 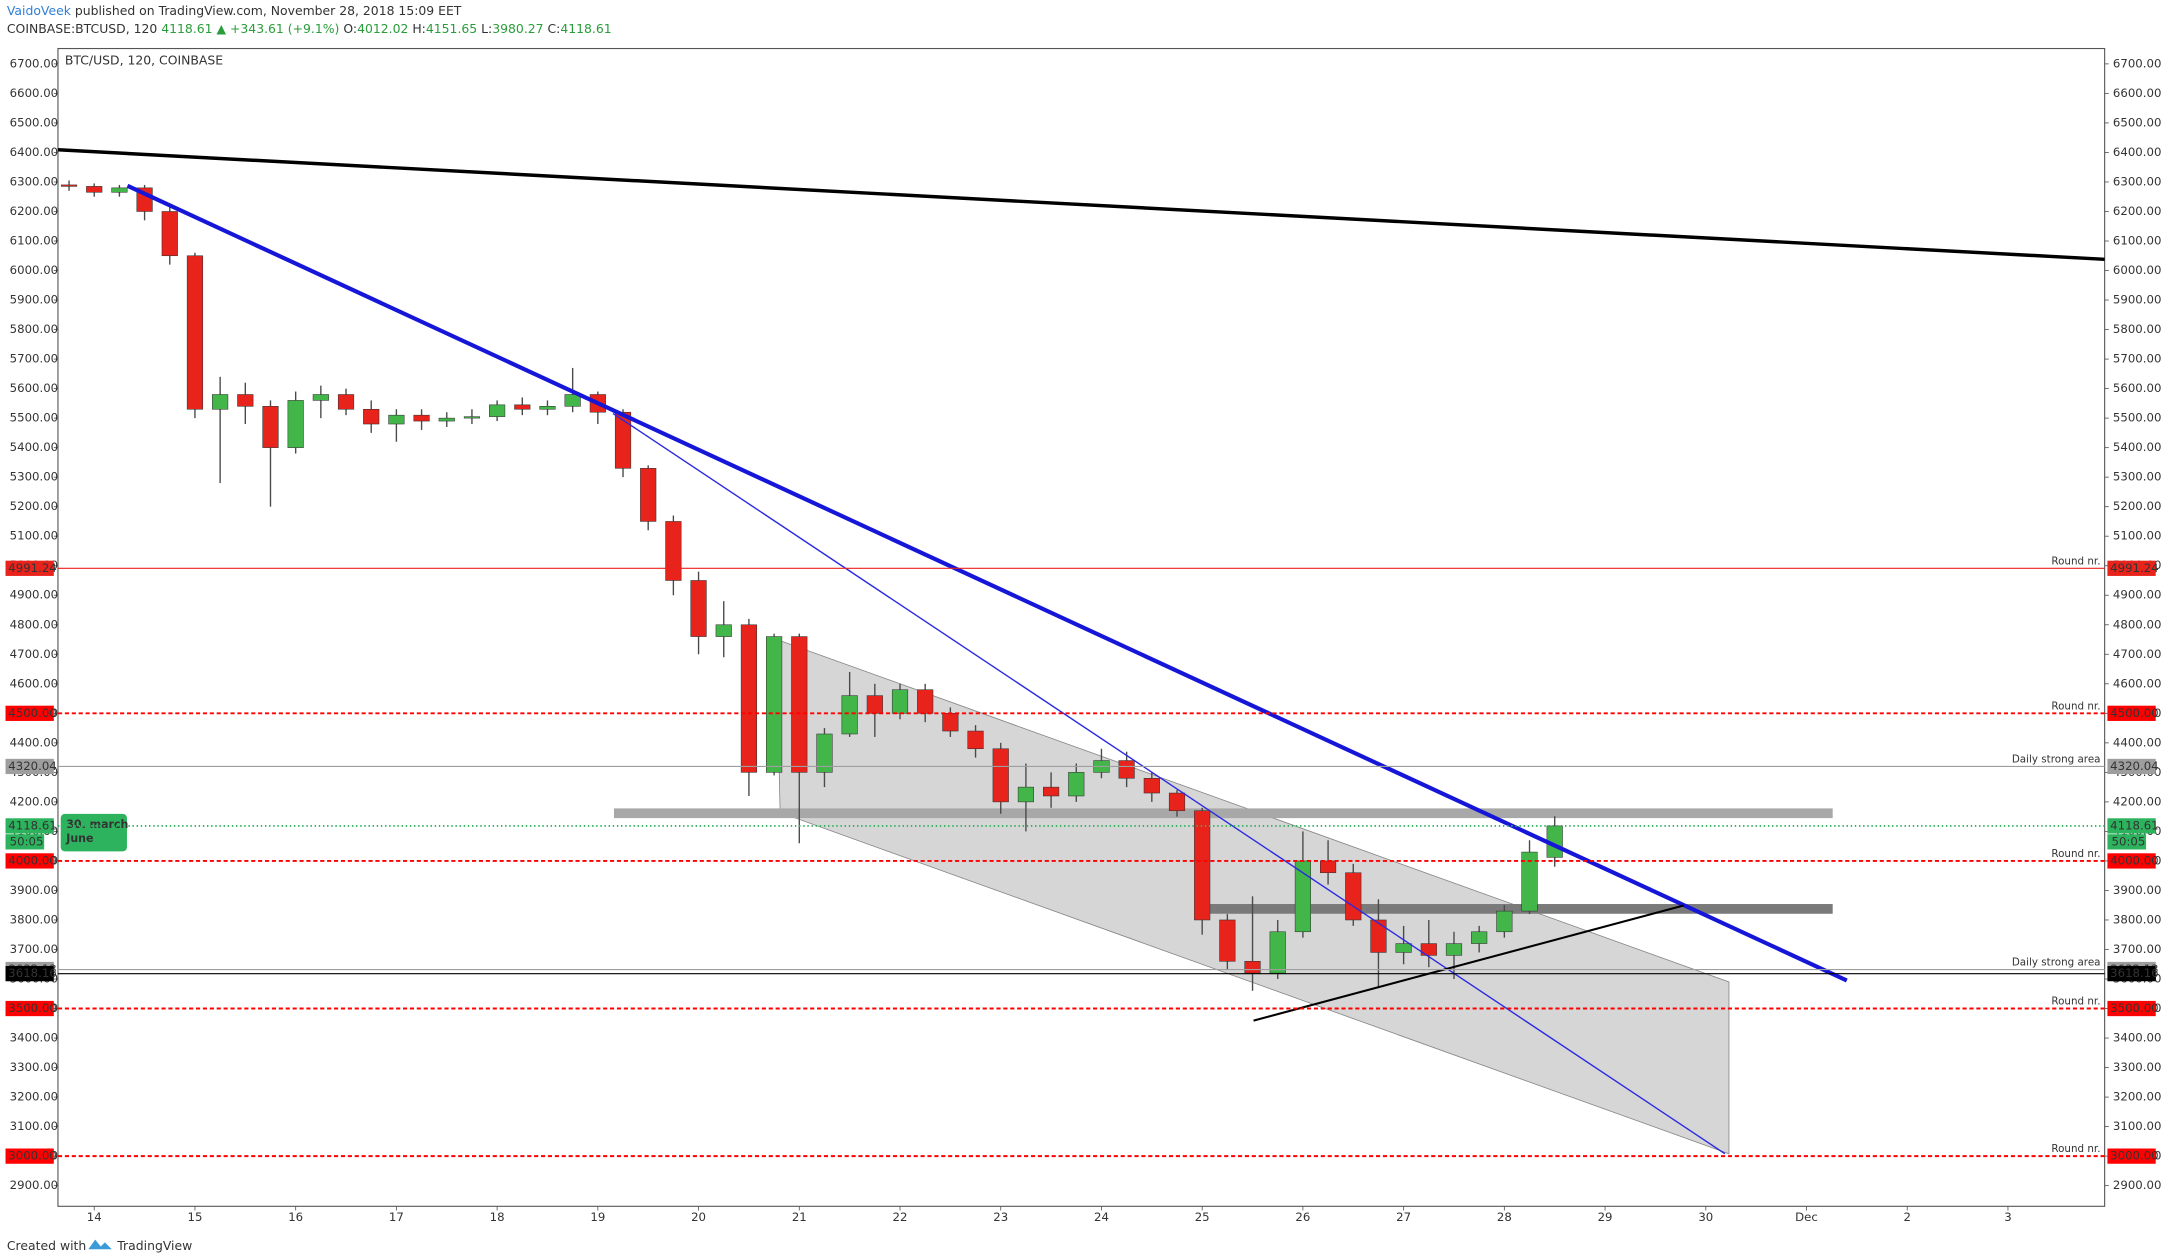 I want to click on price-label: 3000.00, so click(x=32, y=1156).